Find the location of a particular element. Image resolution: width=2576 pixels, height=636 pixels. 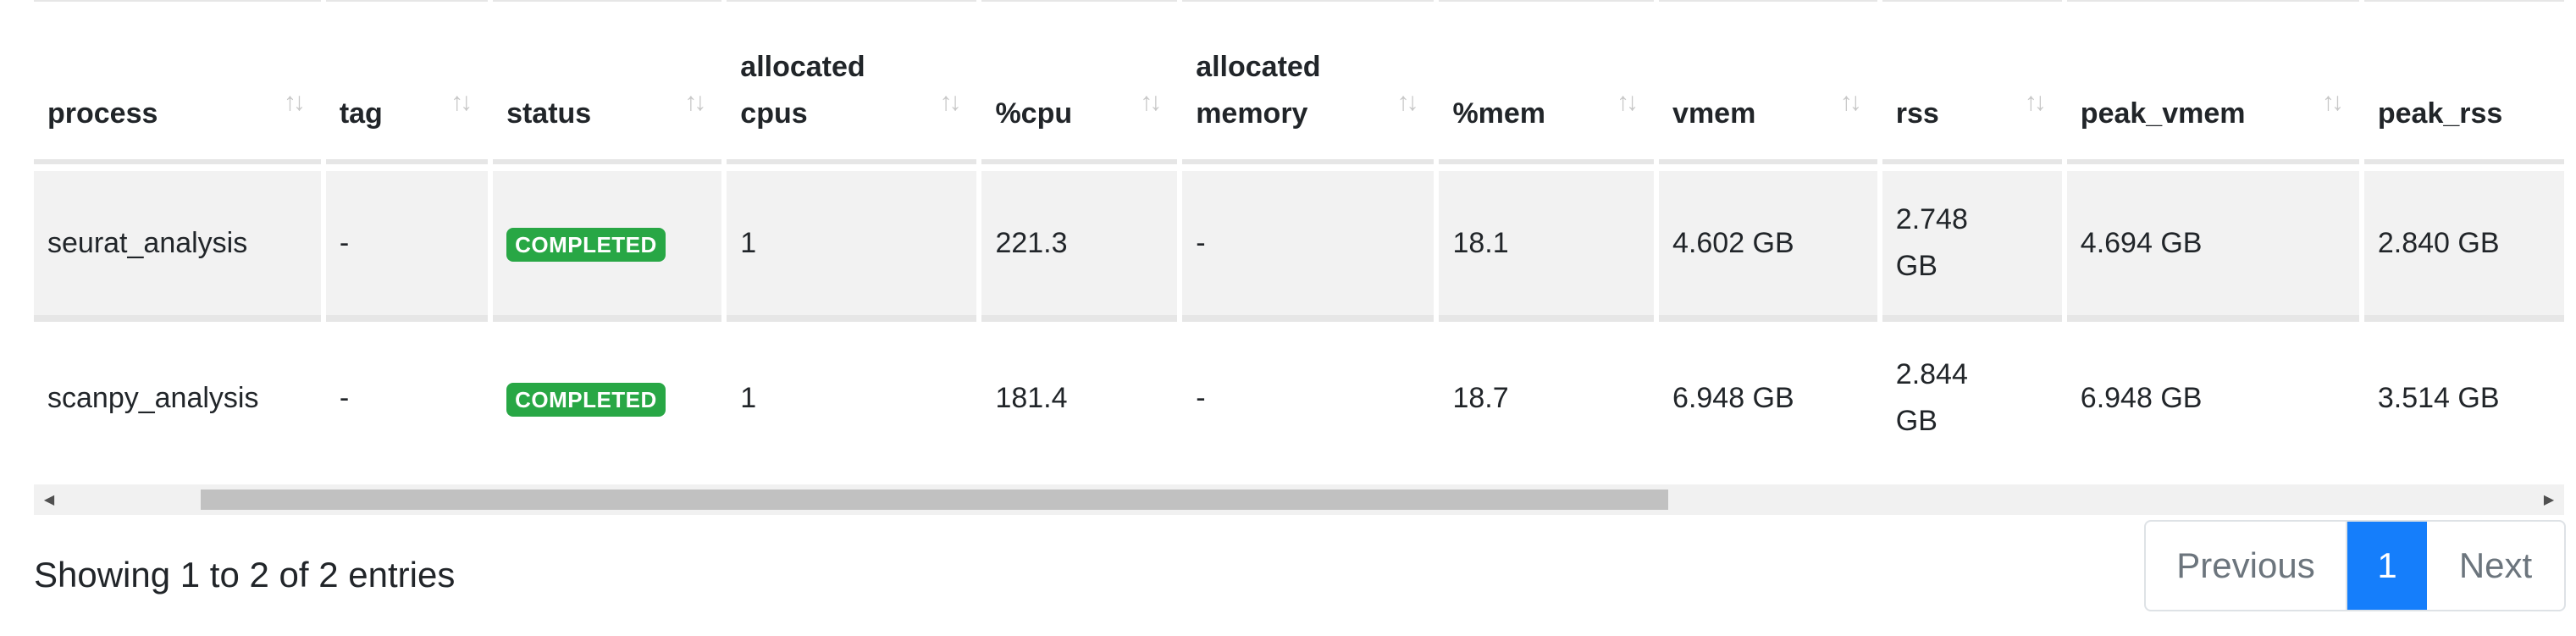

cell-peak-vmem: 6.948 GB is located at coordinates (2212, 396).